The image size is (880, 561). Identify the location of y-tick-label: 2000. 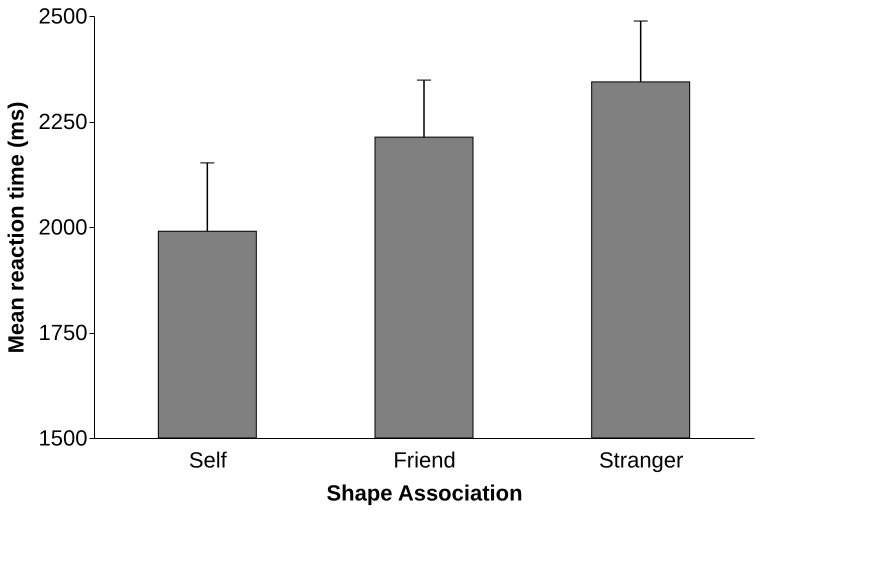
(63, 227).